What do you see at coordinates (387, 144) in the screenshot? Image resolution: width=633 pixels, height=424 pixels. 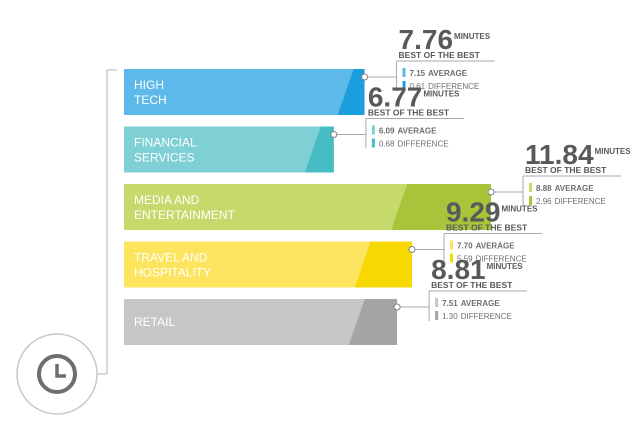 I see `legend-value: 0.68` at bounding box center [387, 144].